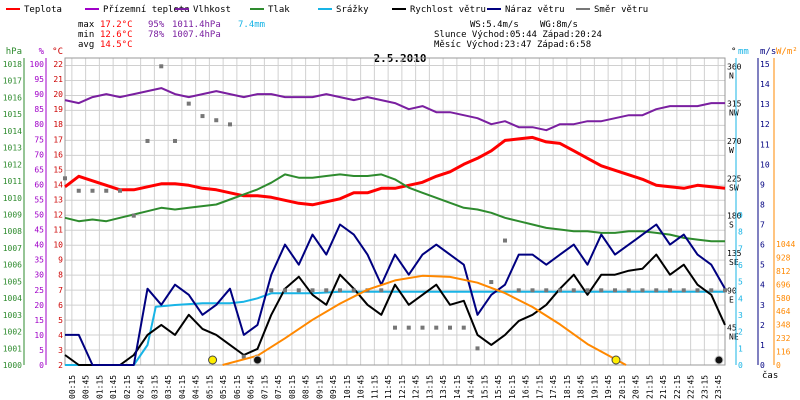 This screenshot has height=400, width=800. Describe the element at coordinates (762, 184) in the screenshot. I see `y-tick-label: 9` at that location.